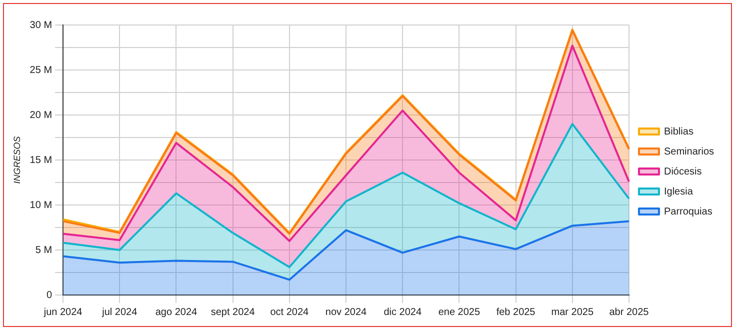 The image size is (737, 336). Describe the element at coordinates (679, 132) in the screenshot. I see `legend-label: Biblias` at that location.